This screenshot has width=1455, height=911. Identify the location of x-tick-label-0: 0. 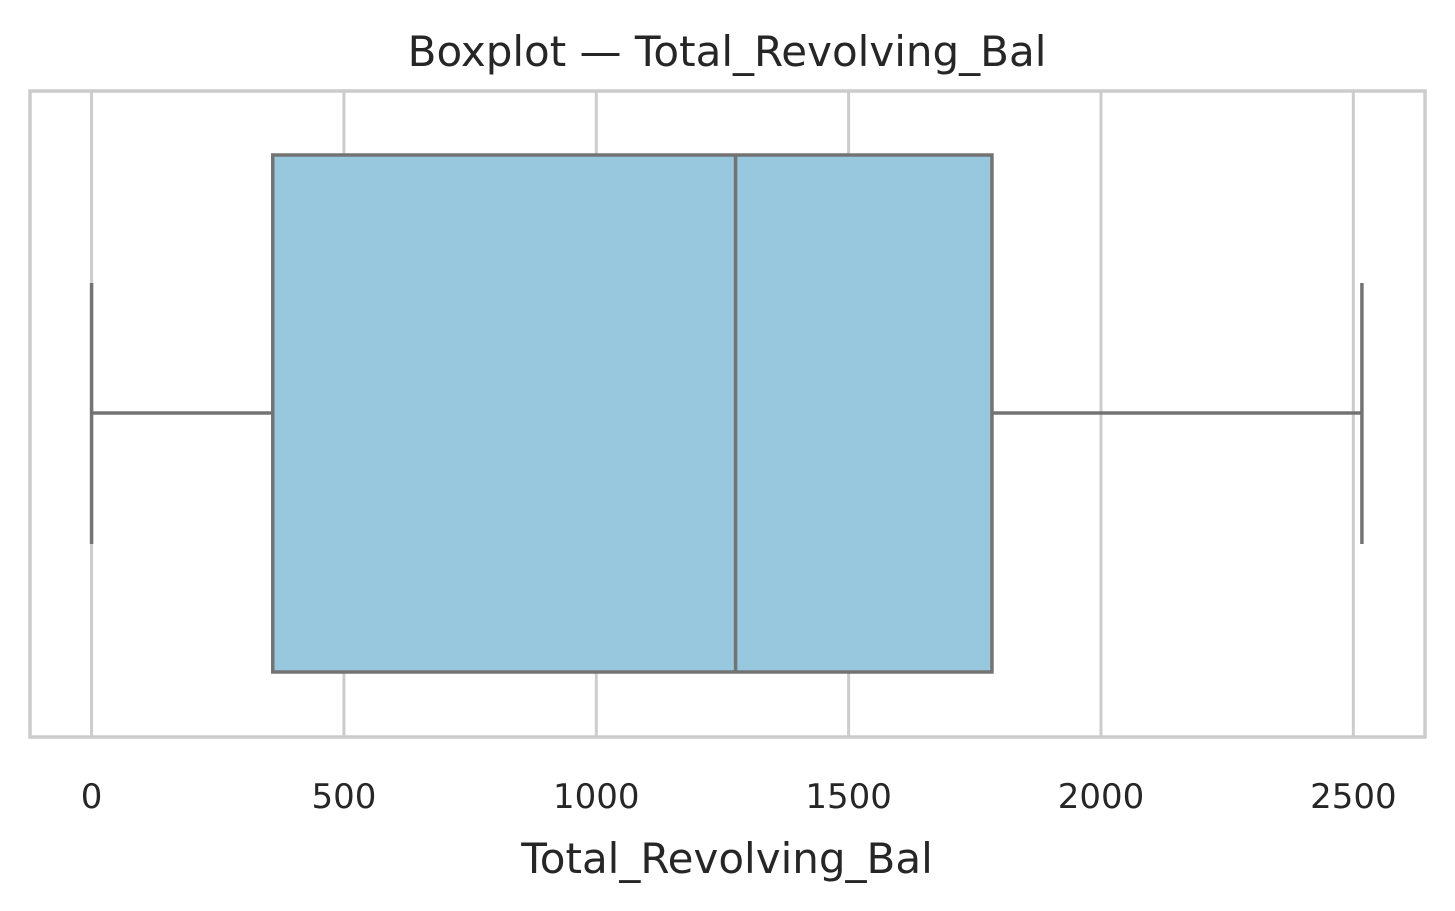
(92, 797).